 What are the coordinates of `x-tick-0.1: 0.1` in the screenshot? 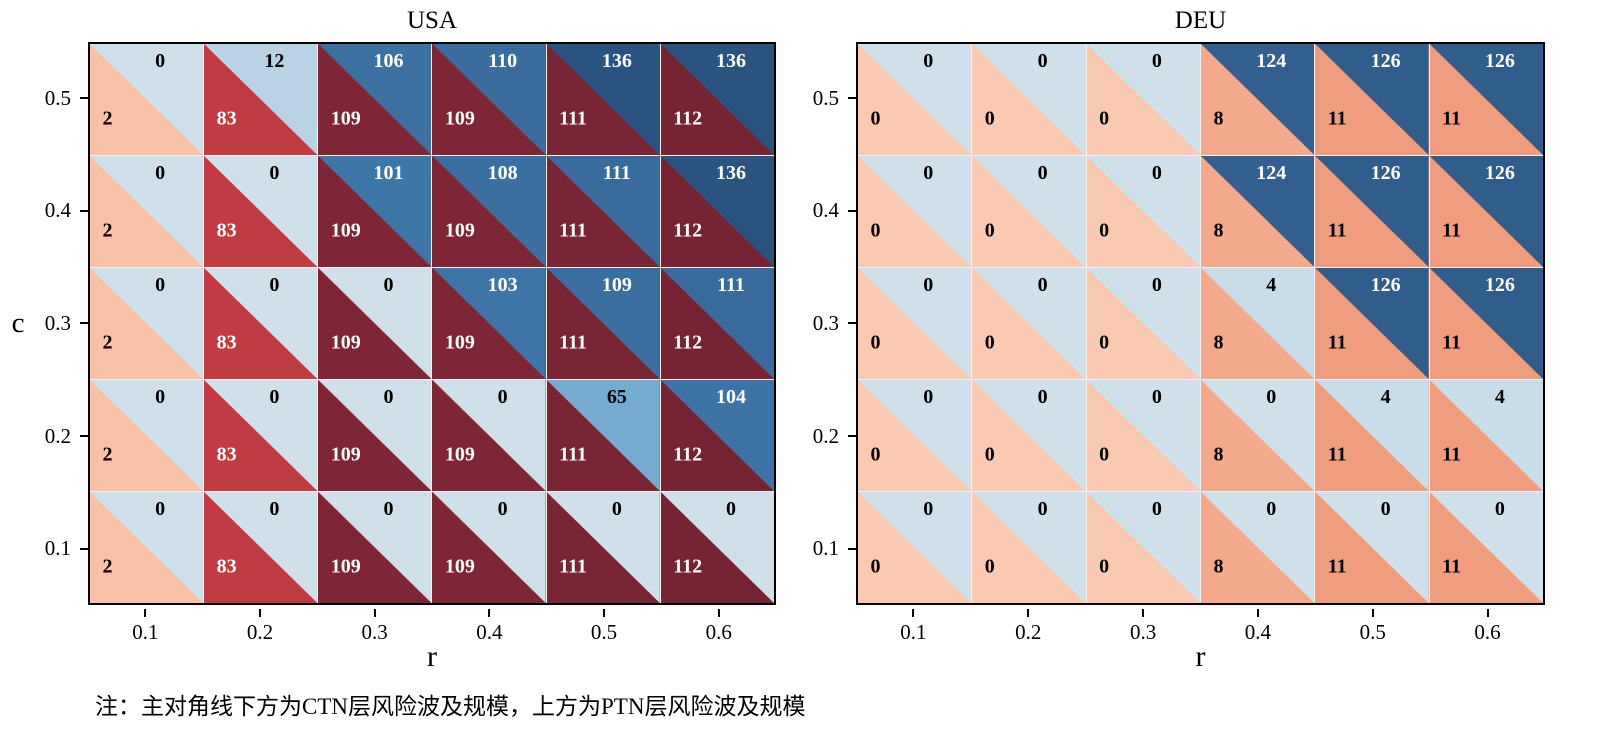 It's located at (913, 627).